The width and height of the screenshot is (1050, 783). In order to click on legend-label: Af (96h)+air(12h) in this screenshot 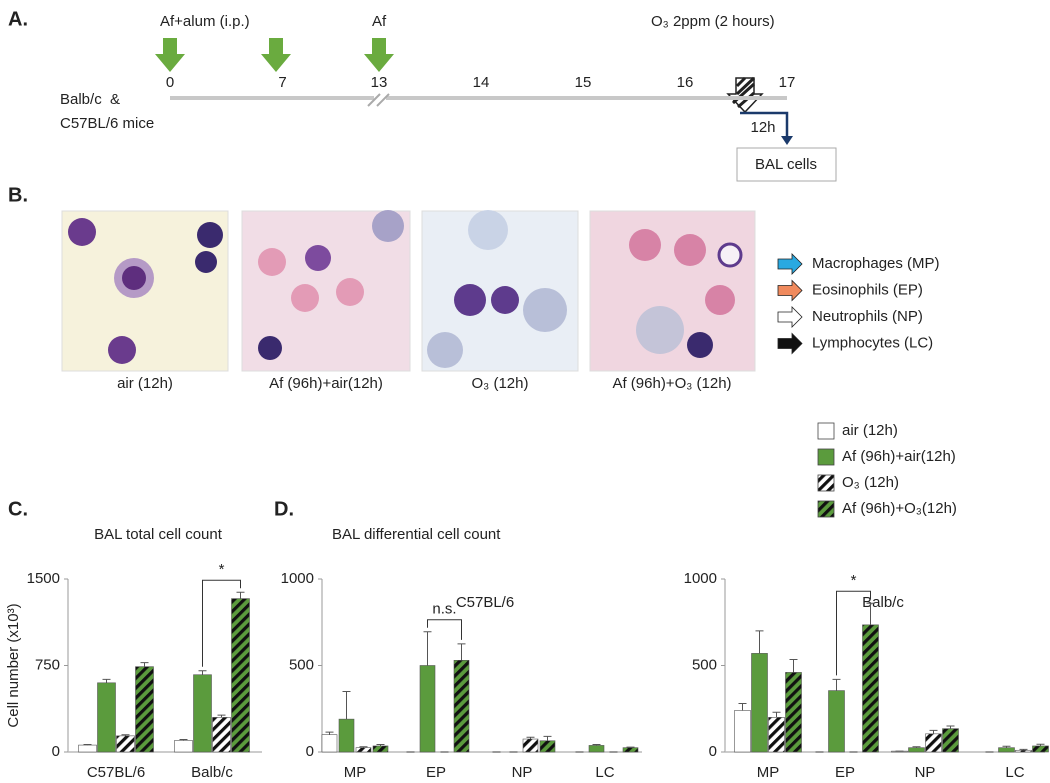, I will do `click(899, 456)`.